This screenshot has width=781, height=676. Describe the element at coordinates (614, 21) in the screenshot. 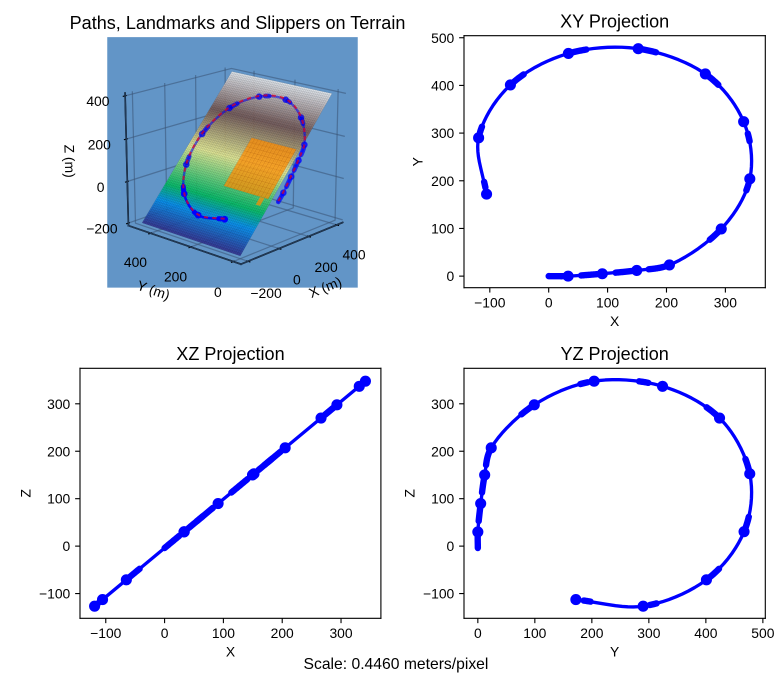

I see `svg-text: XY Projection` at that location.